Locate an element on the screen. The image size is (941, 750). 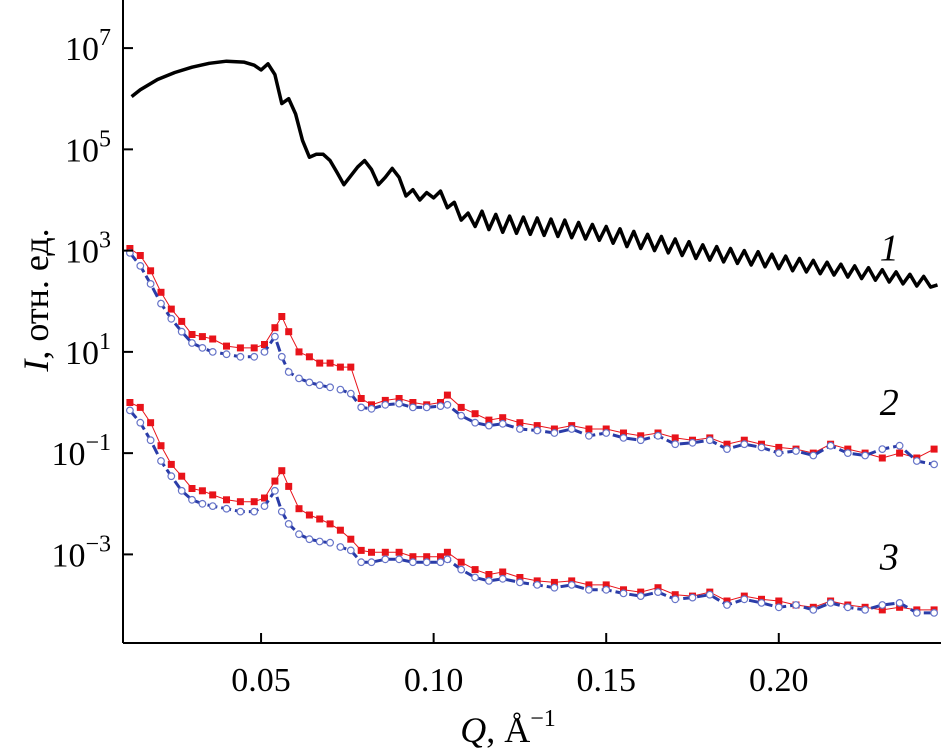
y-axis-unit: отн. ед. is located at coordinates (36, 284).